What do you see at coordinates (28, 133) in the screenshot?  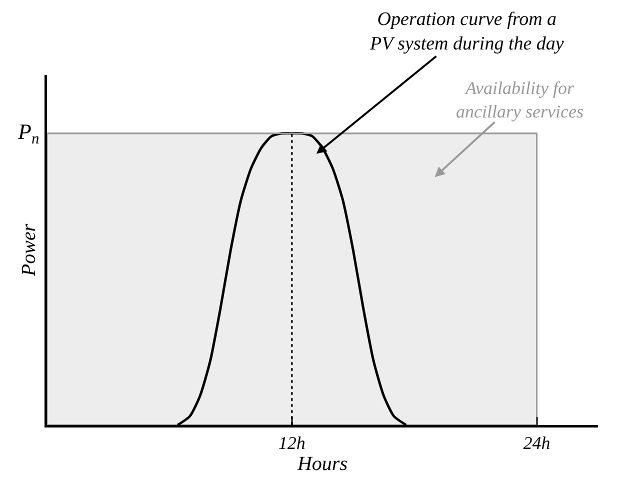 I see `ref-line-label: P$_{n}$` at bounding box center [28, 133].